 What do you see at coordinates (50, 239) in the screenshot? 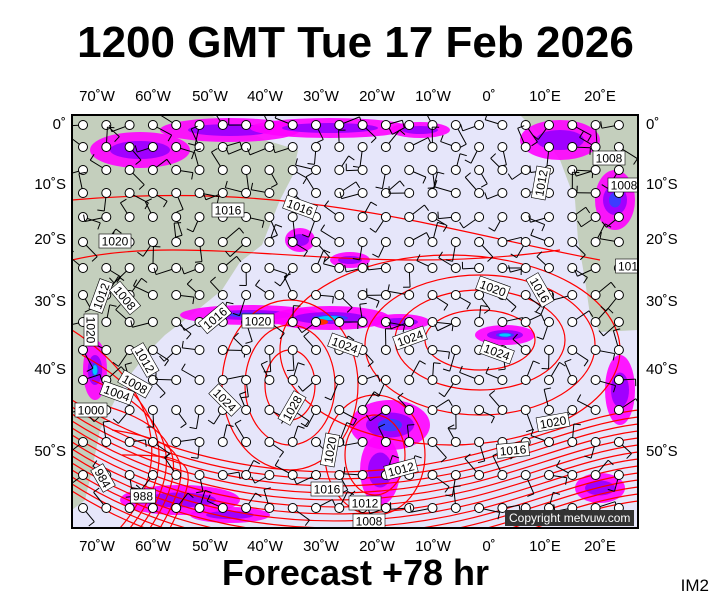
I see `latitude-tick-left: 20˚S` at bounding box center [50, 239].